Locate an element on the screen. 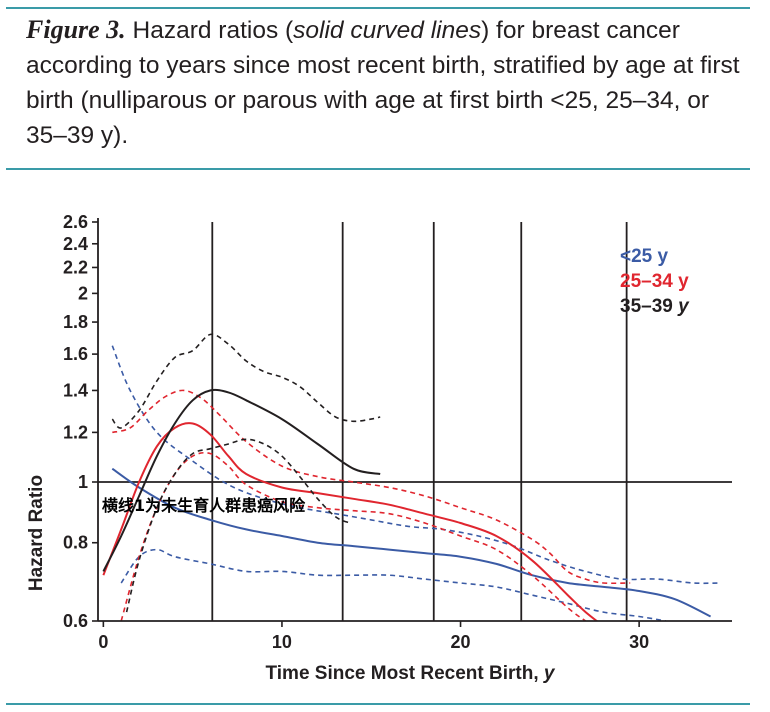  caption-bottom-rule is located at coordinates (378, 169).